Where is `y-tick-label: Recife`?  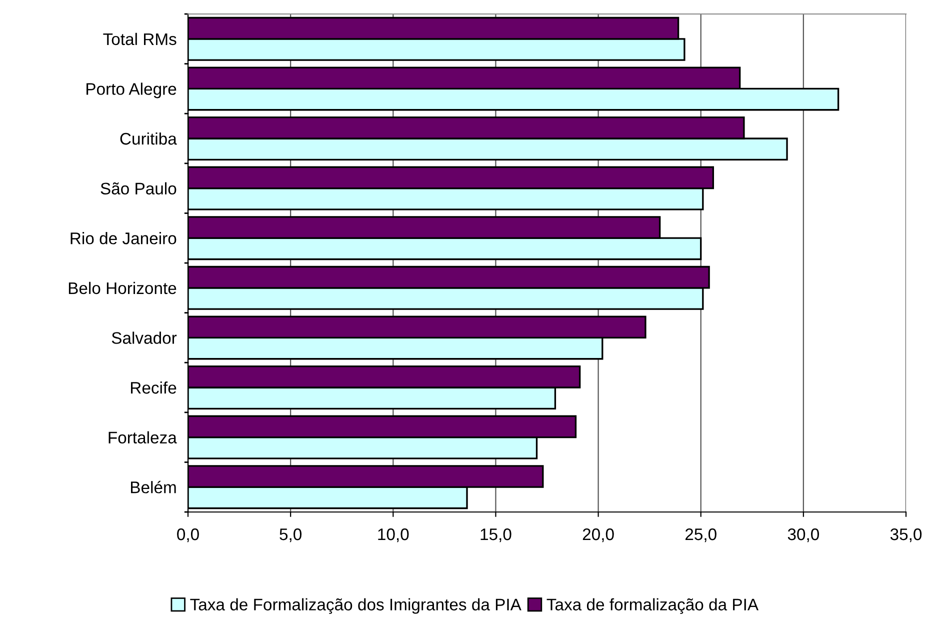
y-tick-label: Recife is located at coordinates (153, 387).